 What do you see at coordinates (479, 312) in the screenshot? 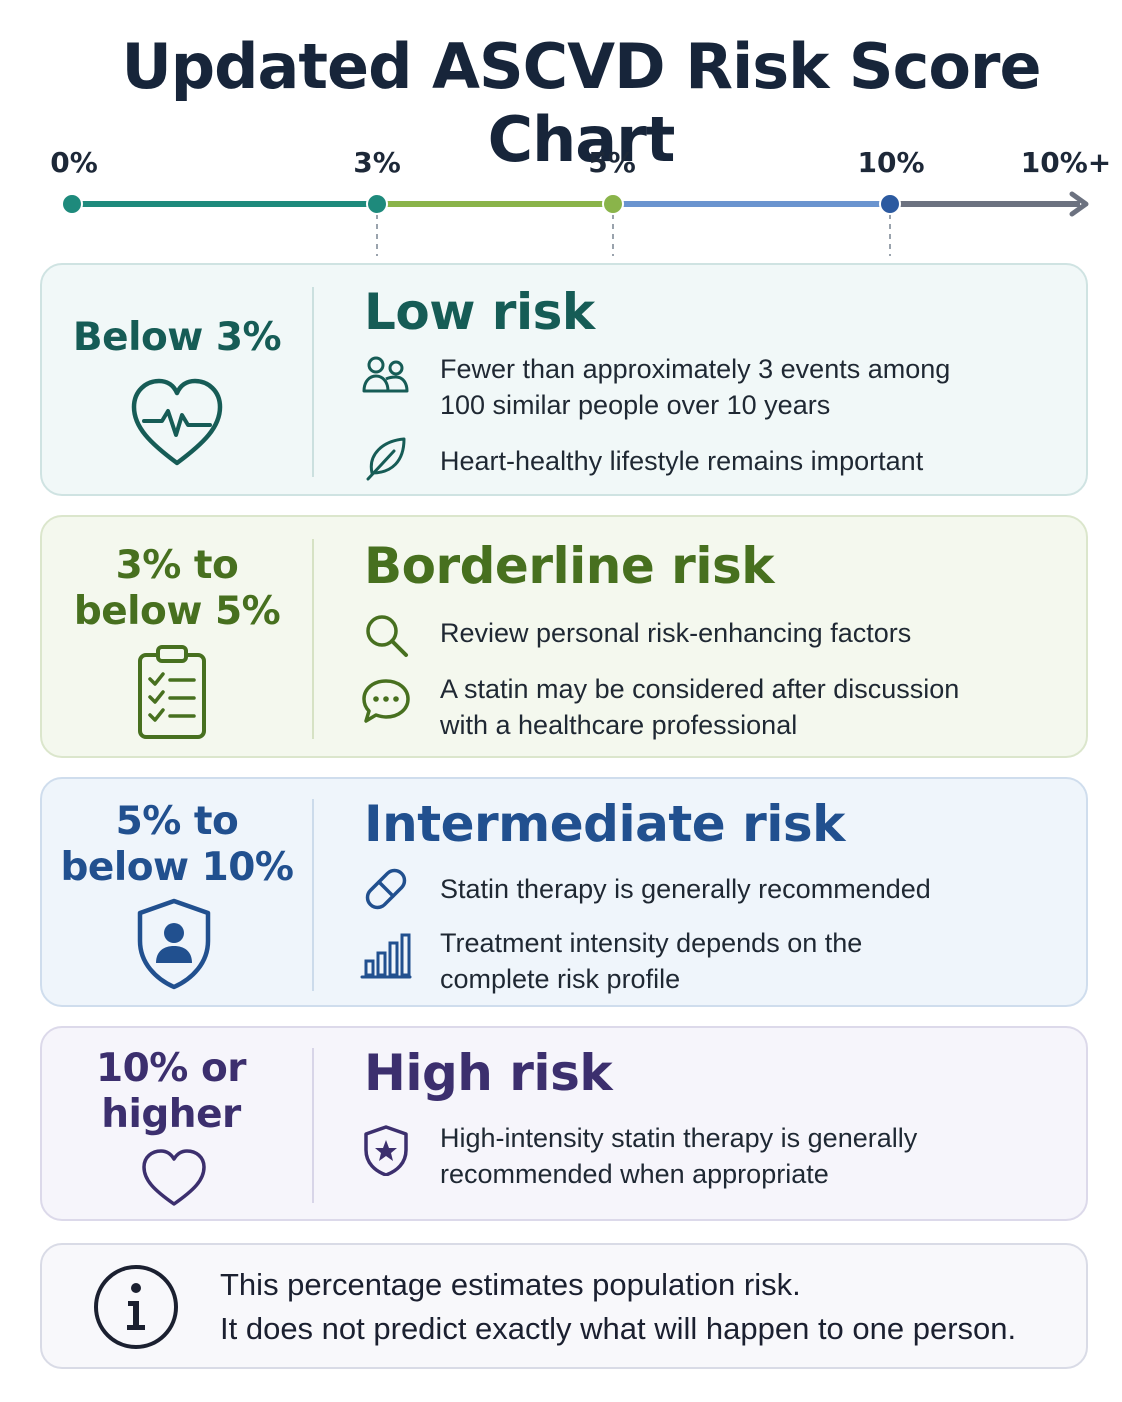
I see `level-title: Low risk` at bounding box center [479, 312].